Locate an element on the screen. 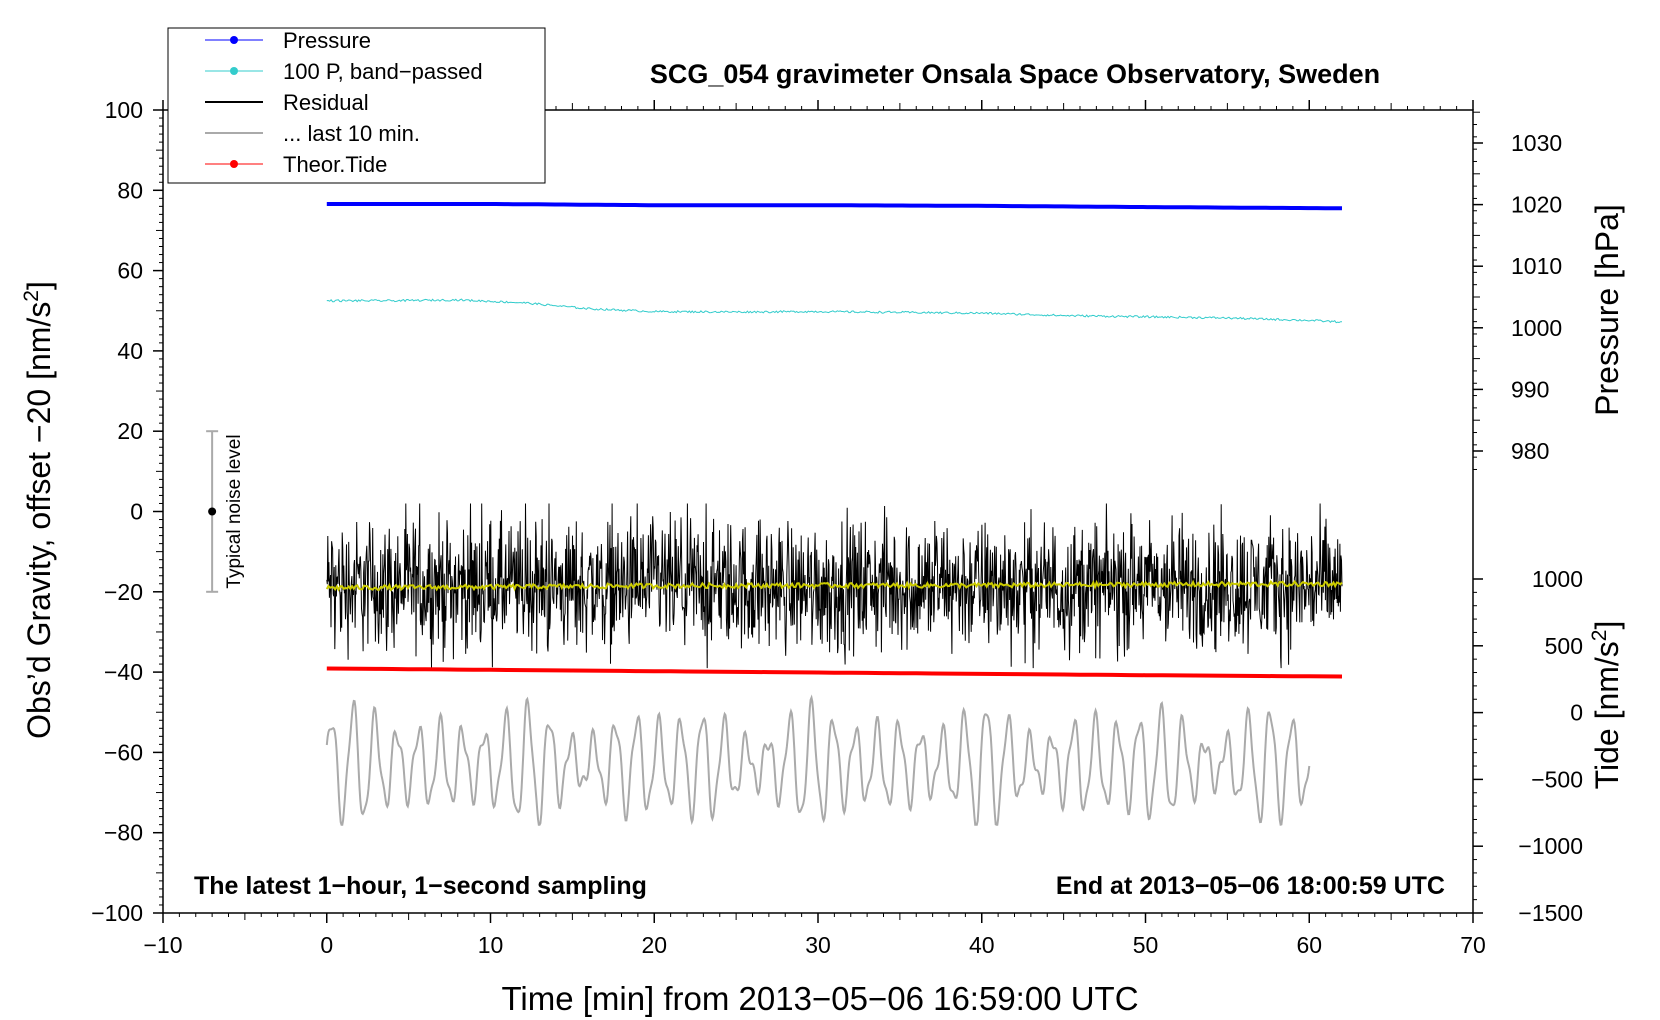 This screenshot has width=1660, height=1020. y-left-tick-label: 60 is located at coordinates (130, 271).